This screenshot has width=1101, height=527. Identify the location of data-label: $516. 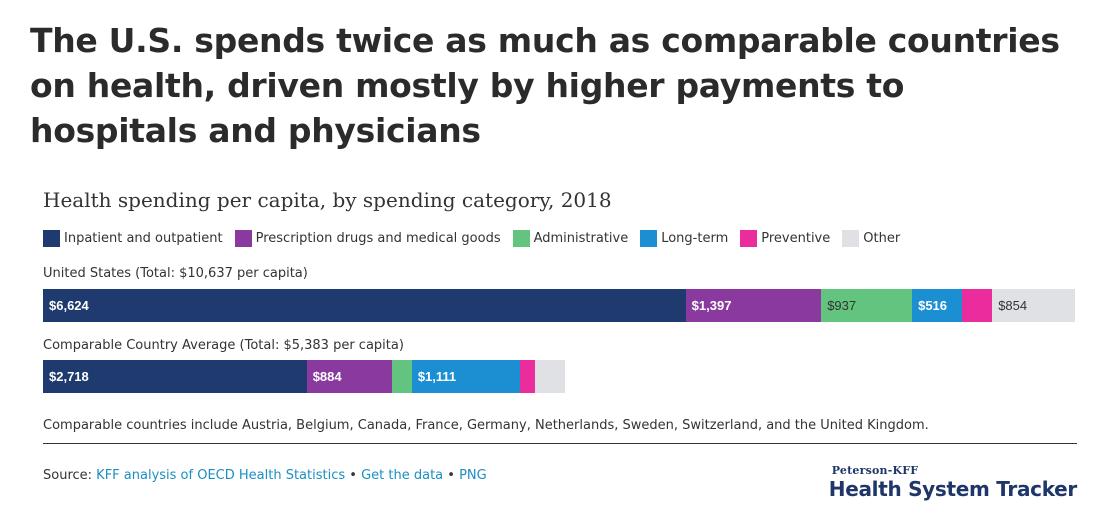
(933, 305).